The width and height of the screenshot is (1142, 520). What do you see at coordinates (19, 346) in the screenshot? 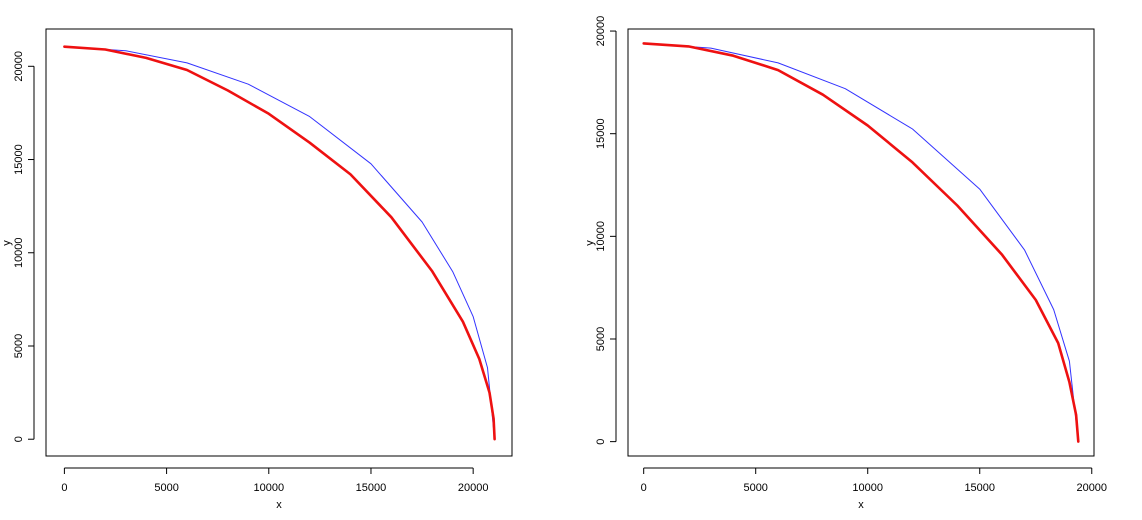
I see `left-y-tick-label: 5000` at bounding box center [19, 346].